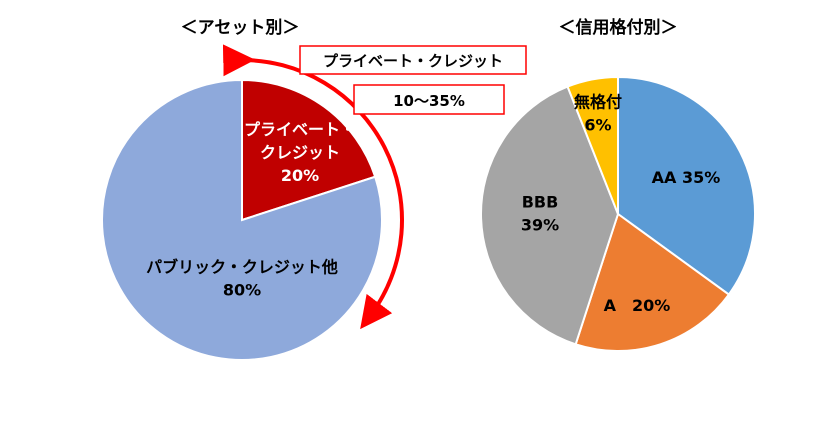 This screenshot has width=816, height=427. Describe the element at coordinates (540, 214) in the screenshot. I see `rating-slice-label-2: BBB 39%` at that location.